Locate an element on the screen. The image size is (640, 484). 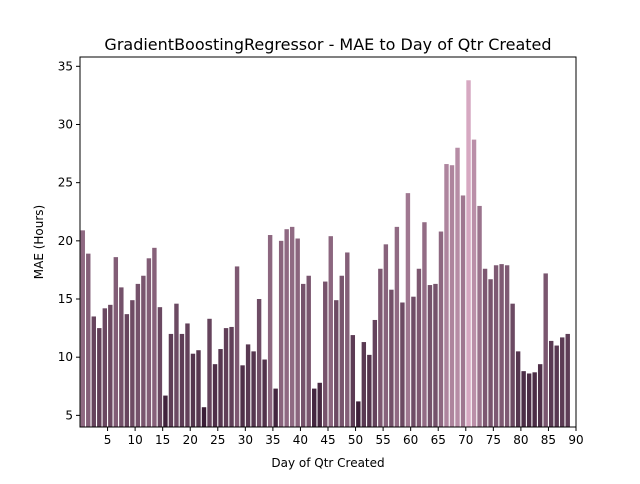
x-tick-label: 15 is located at coordinates (162, 440).